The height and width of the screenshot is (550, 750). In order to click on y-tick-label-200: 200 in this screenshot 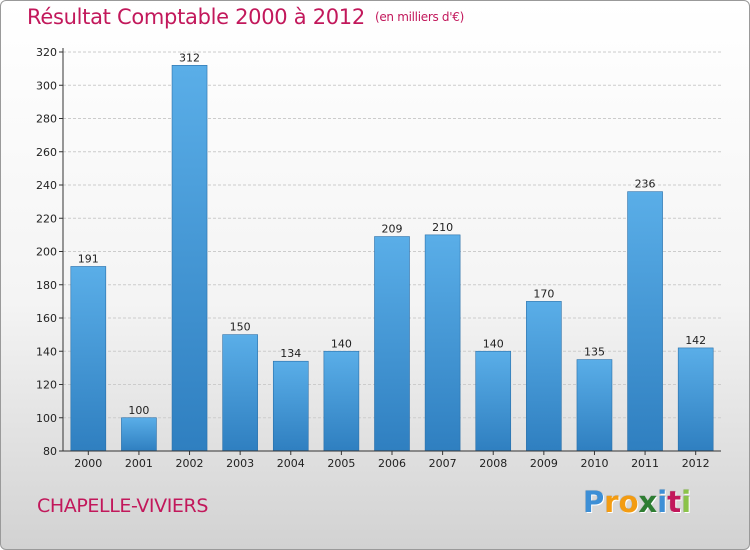, I will do `click(46, 252)`.